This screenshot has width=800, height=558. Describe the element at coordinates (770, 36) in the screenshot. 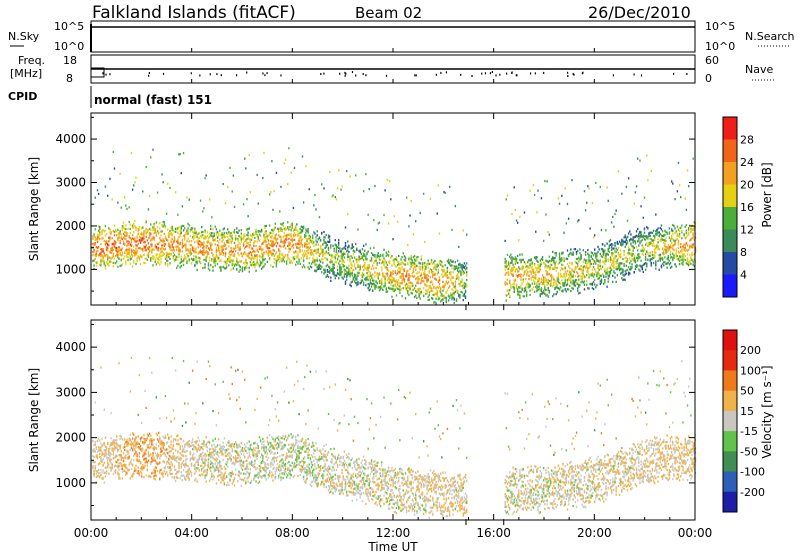

I see `nsearch-label: N.Search` at that location.